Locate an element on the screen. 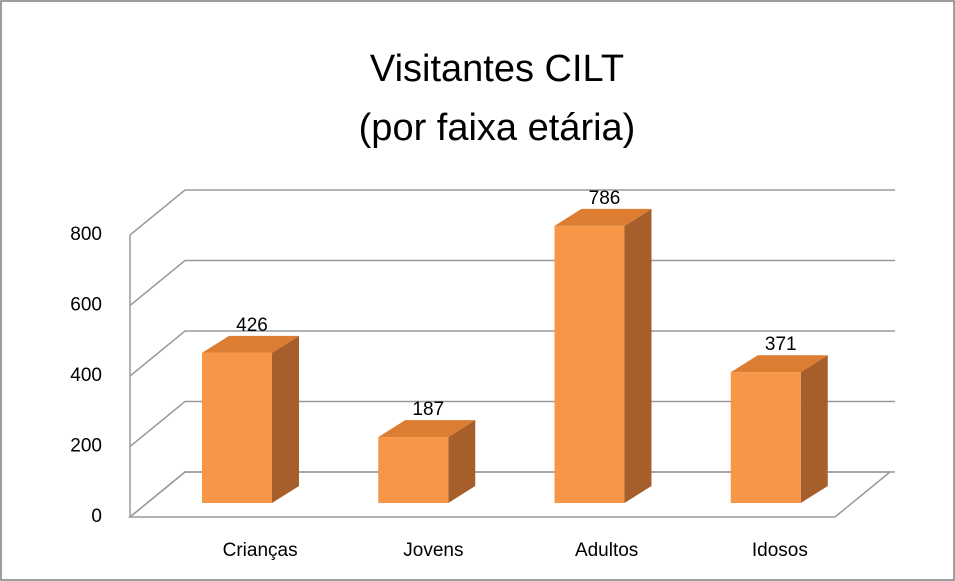  x-tick-label: Crianças is located at coordinates (260, 550).